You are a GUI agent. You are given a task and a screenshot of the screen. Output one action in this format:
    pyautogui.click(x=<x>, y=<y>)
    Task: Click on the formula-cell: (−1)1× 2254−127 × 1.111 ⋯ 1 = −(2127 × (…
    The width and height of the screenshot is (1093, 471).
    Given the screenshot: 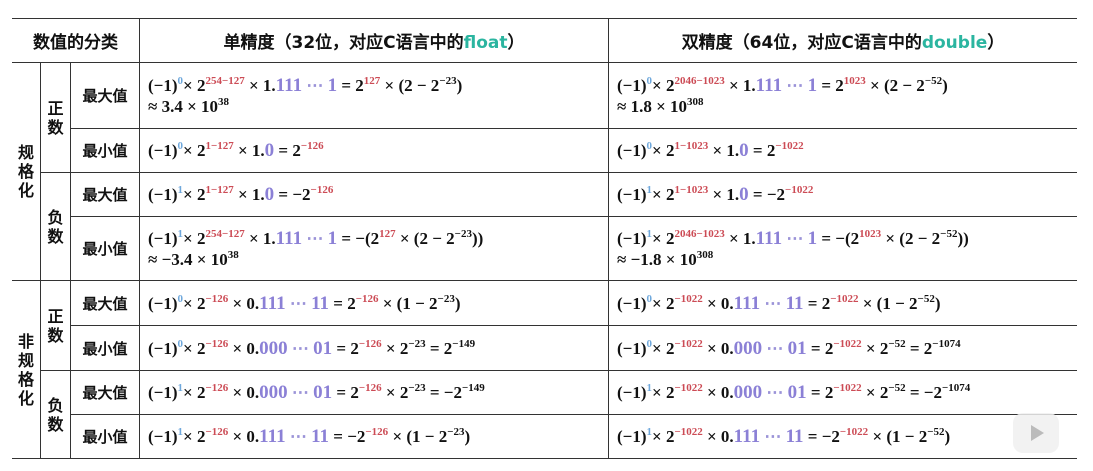 What is the action you would take?
    pyautogui.click(x=374, y=248)
    